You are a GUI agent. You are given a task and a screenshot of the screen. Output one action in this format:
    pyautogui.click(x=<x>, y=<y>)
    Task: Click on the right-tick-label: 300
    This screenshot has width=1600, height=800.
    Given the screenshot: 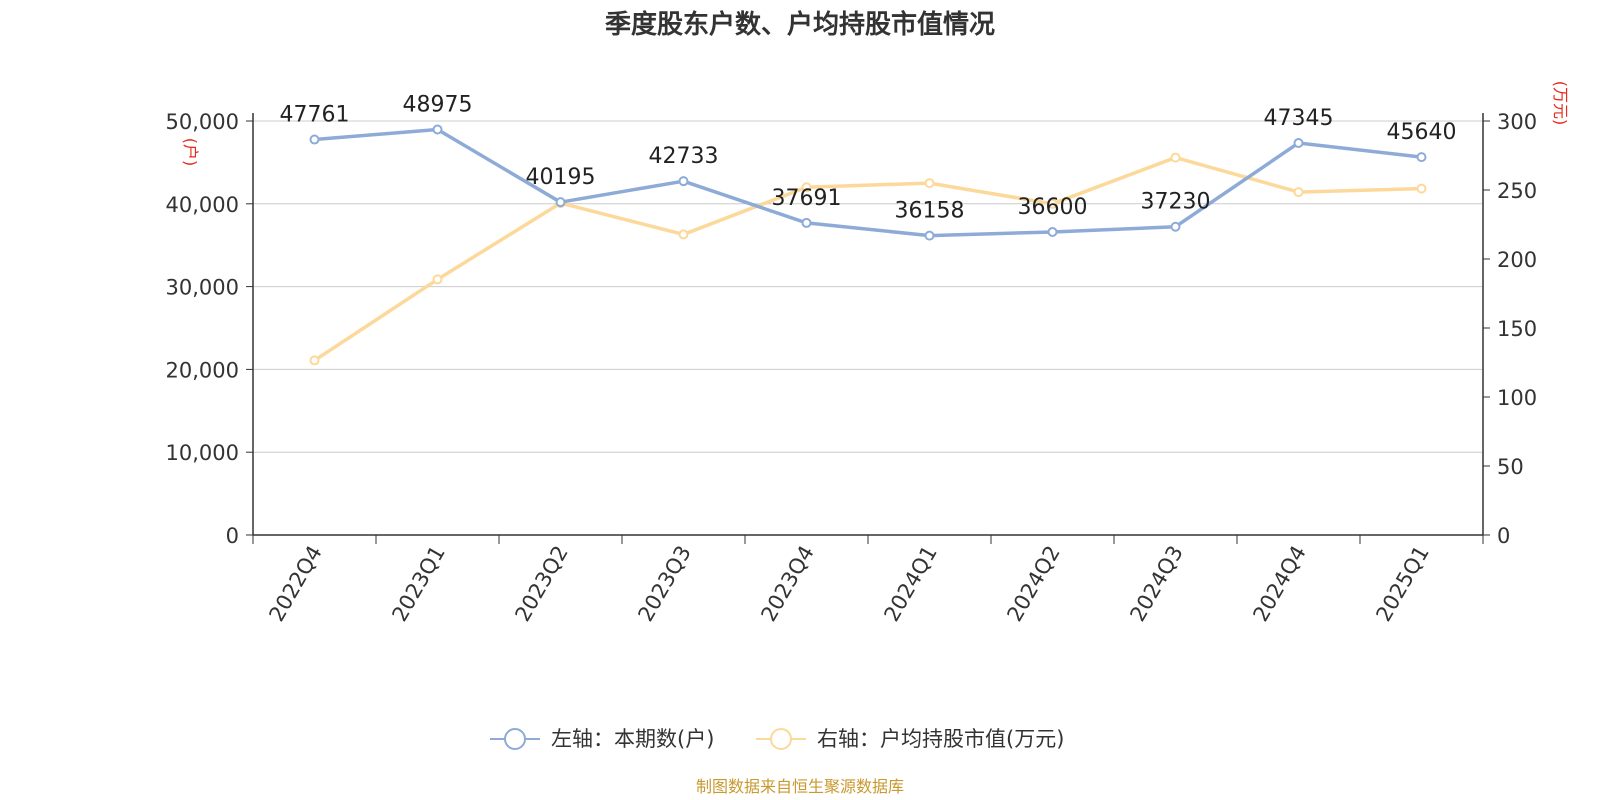 What is the action you would take?
    pyautogui.click(x=1517, y=122)
    